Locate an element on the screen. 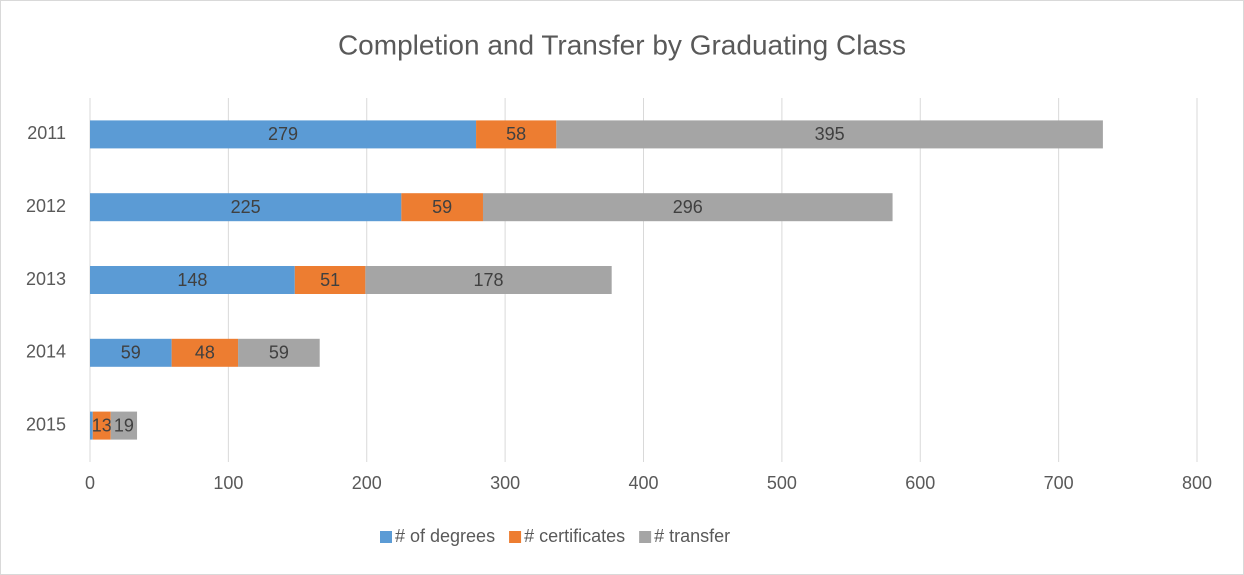  y-tick-label: 2014 is located at coordinates (46, 352).